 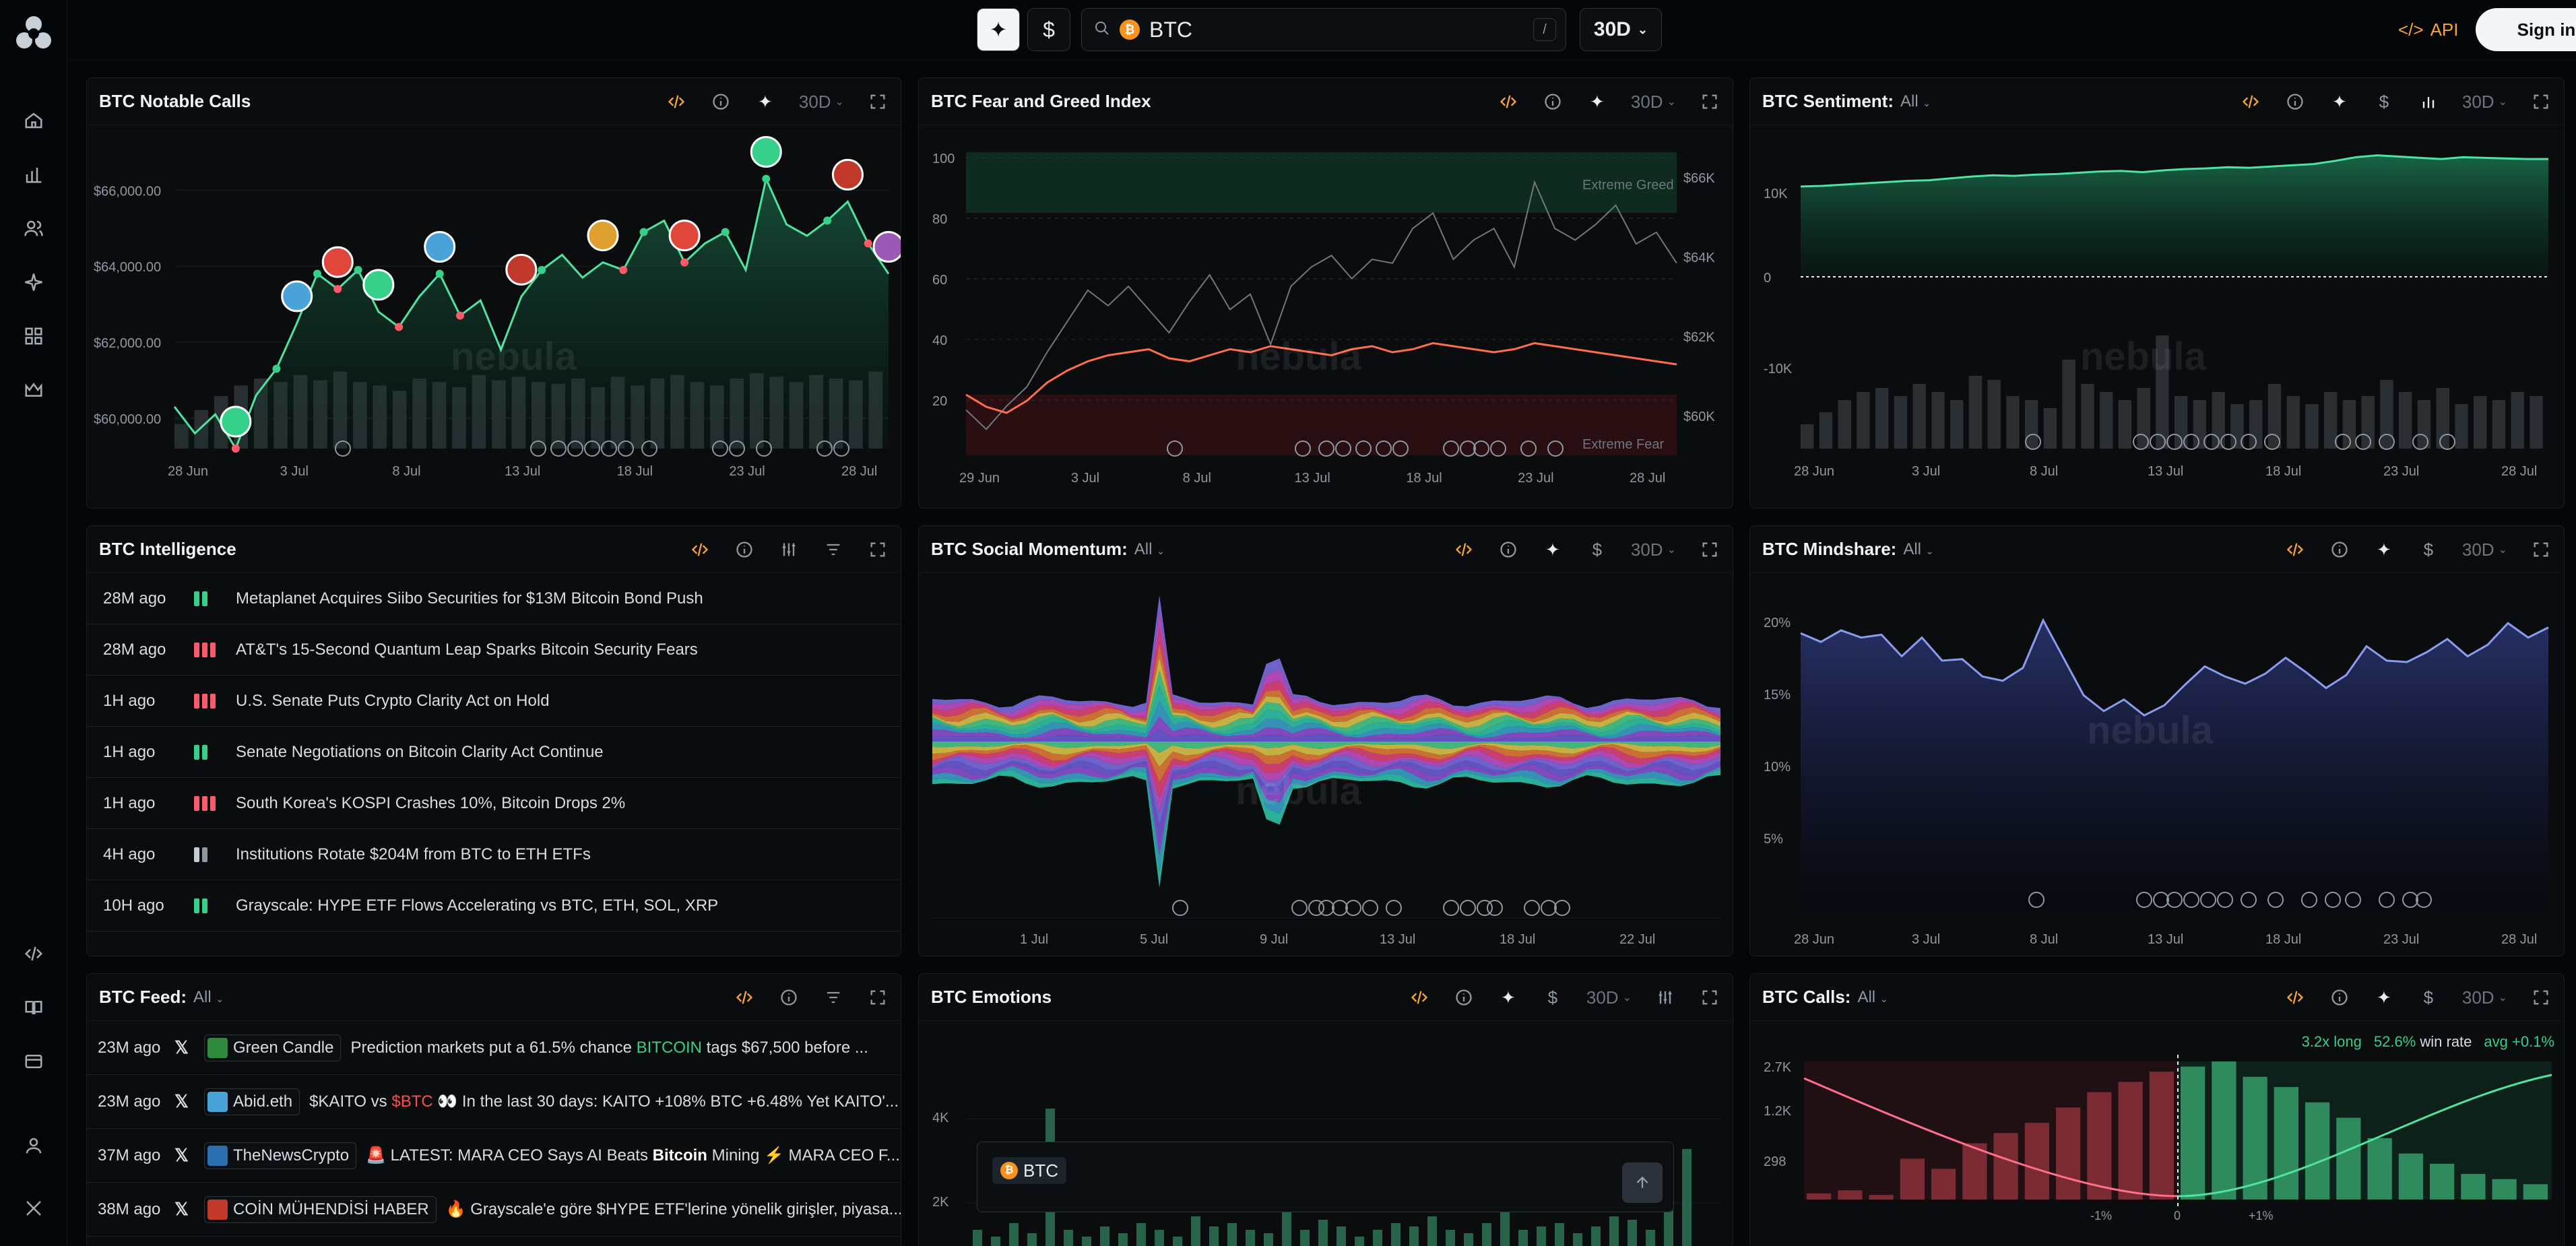 I want to click on app-logo-icon, so click(x=33, y=33).